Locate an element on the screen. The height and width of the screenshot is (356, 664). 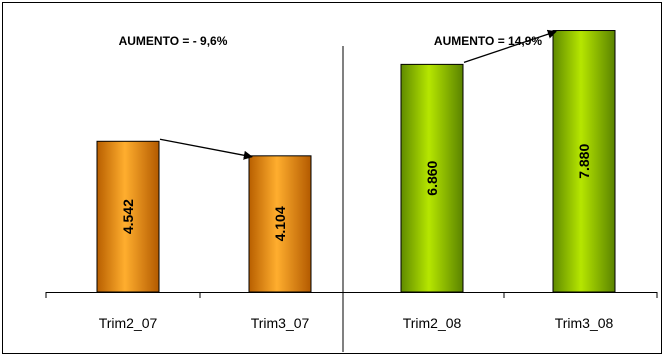
x-tick-label: Trim2_07 is located at coordinates (128, 323).